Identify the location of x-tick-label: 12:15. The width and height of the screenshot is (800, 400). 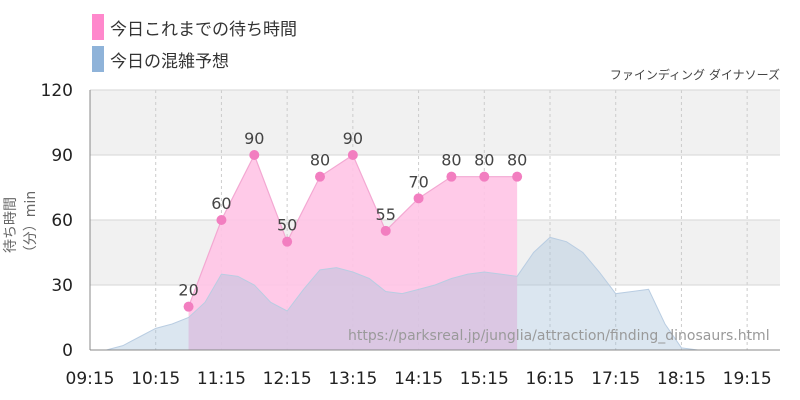
(287, 379).